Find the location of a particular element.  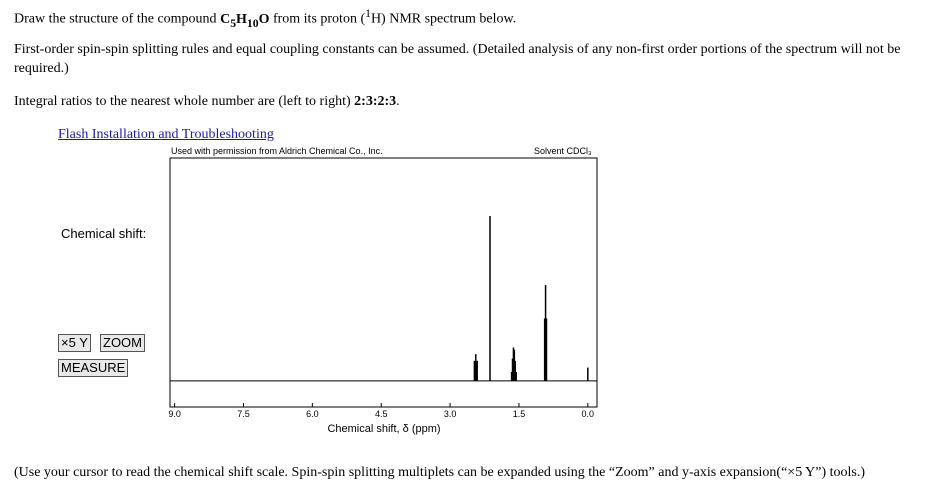

text: from its proton ( is located at coordinates (317, 19).